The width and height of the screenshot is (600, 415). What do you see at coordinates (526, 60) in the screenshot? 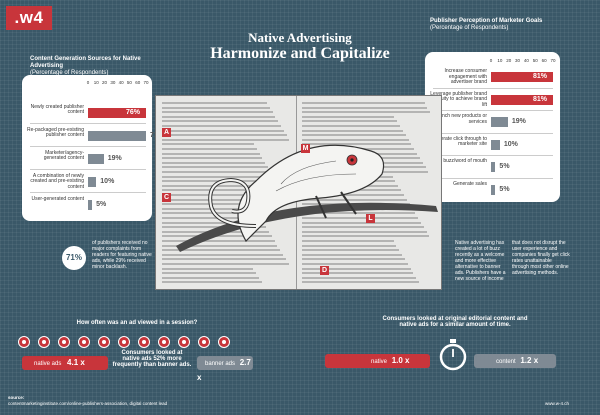
I see `right-tick-label: 40` at bounding box center [526, 60].